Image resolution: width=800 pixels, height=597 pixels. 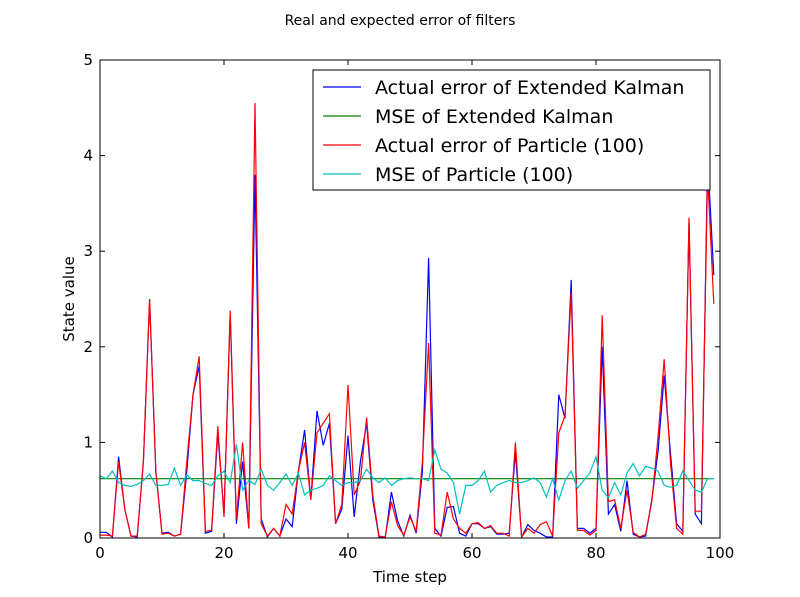 What do you see at coordinates (595, 553) in the screenshot?
I see `x-tick-label: 80` at bounding box center [595, 553].